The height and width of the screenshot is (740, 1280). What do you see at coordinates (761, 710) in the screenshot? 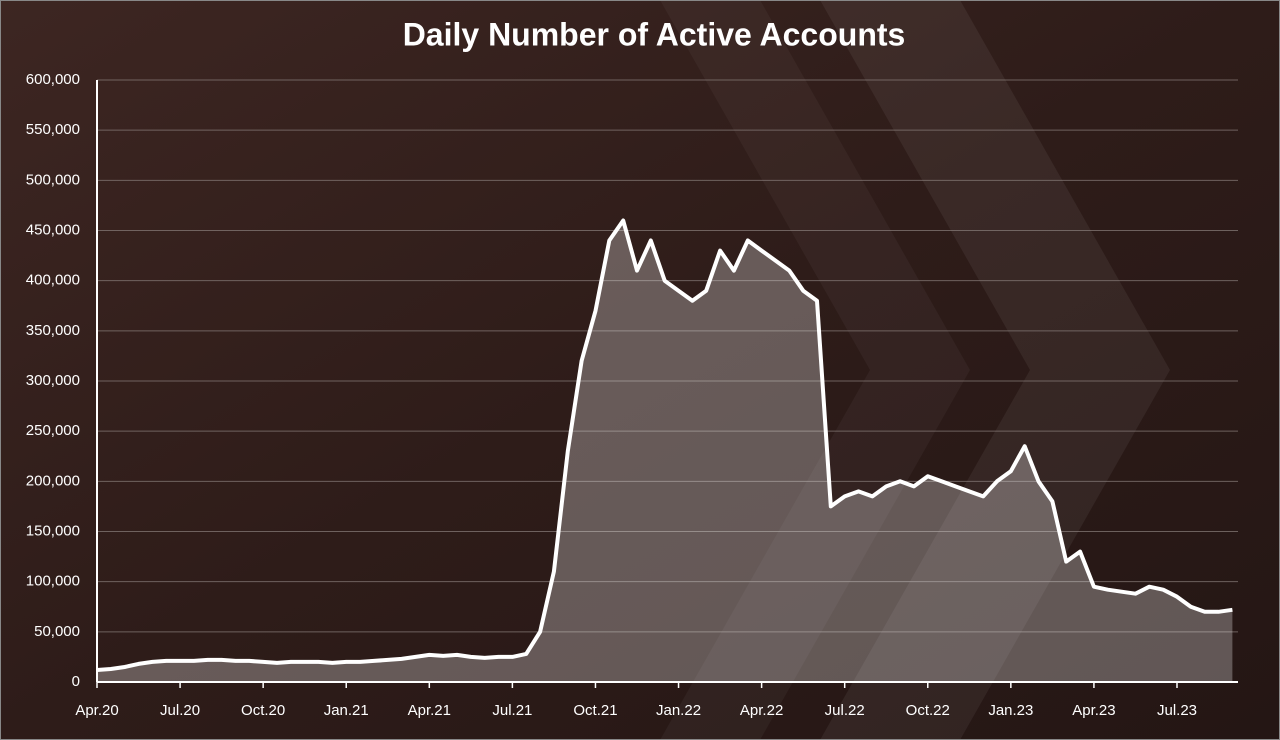
I see `x-tick-label: Apr.22` at bounding box center [761, 710].